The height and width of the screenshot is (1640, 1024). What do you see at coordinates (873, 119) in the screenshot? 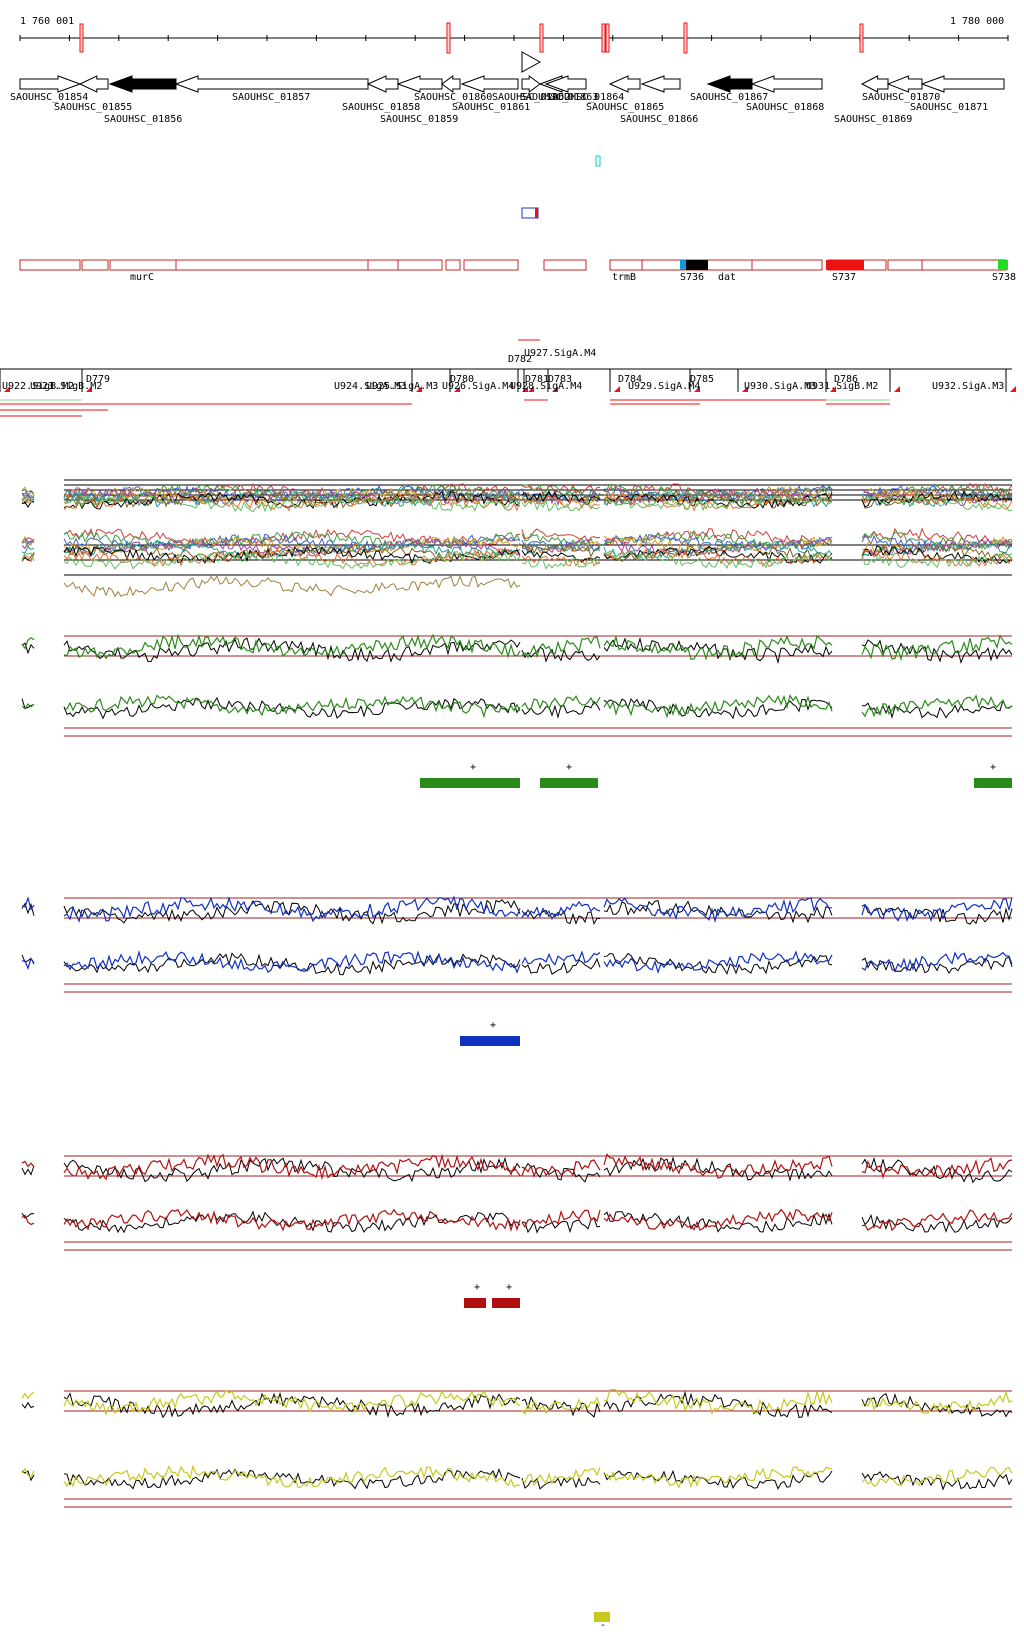
I see `gene-label: SAOUHSC_01869` at bounding box center [873, 119].